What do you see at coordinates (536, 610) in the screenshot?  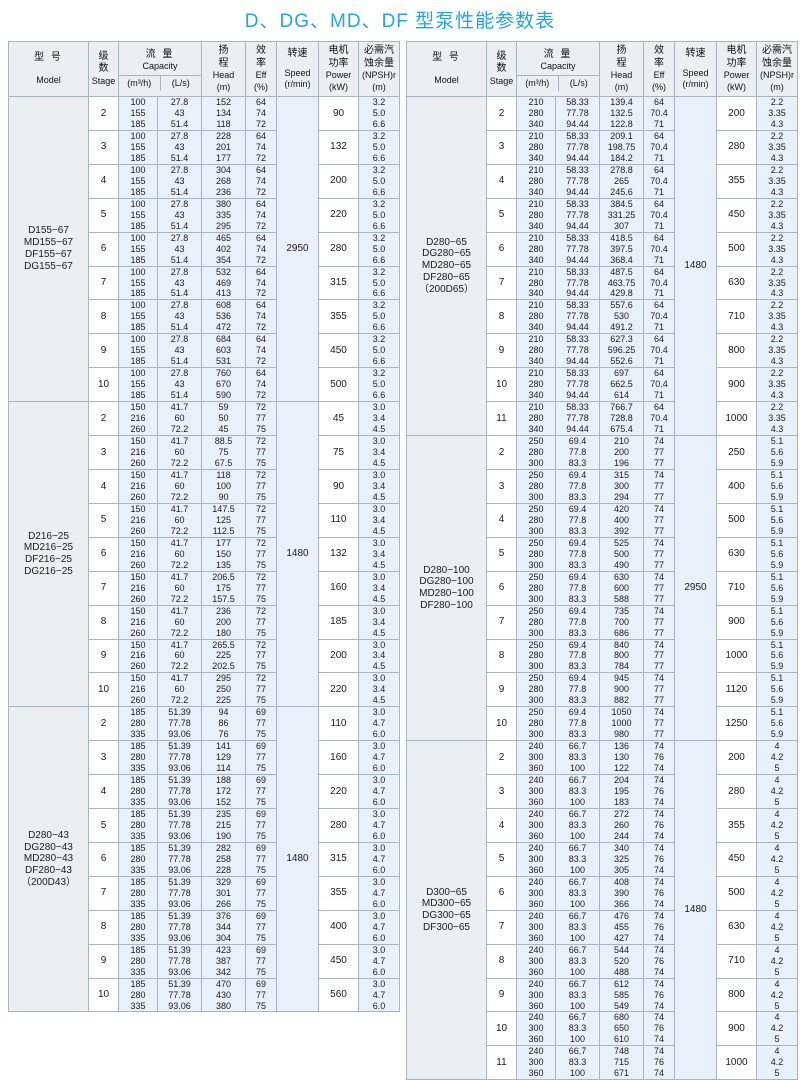 I see `capacity-m3h-cell-value: 250` at bounding box center [536, 610].